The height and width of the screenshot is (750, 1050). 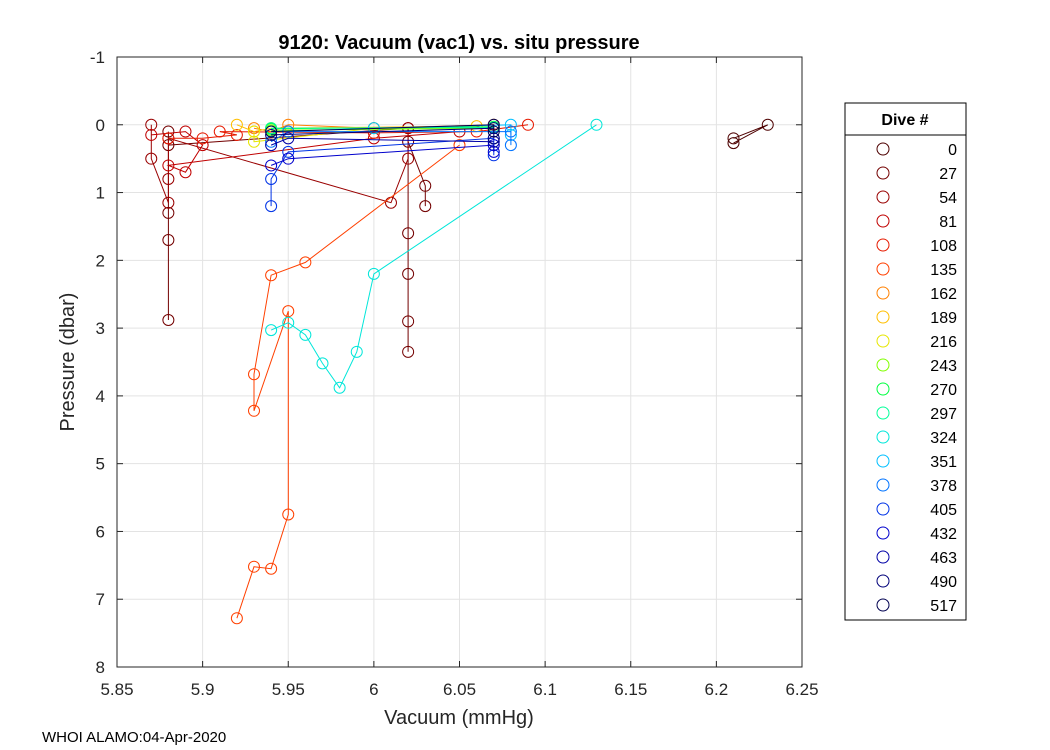 What do you see at coordinates (943, 318) in the screenshot?
I see `legend-label: 189` at bounding box center [943, 318].